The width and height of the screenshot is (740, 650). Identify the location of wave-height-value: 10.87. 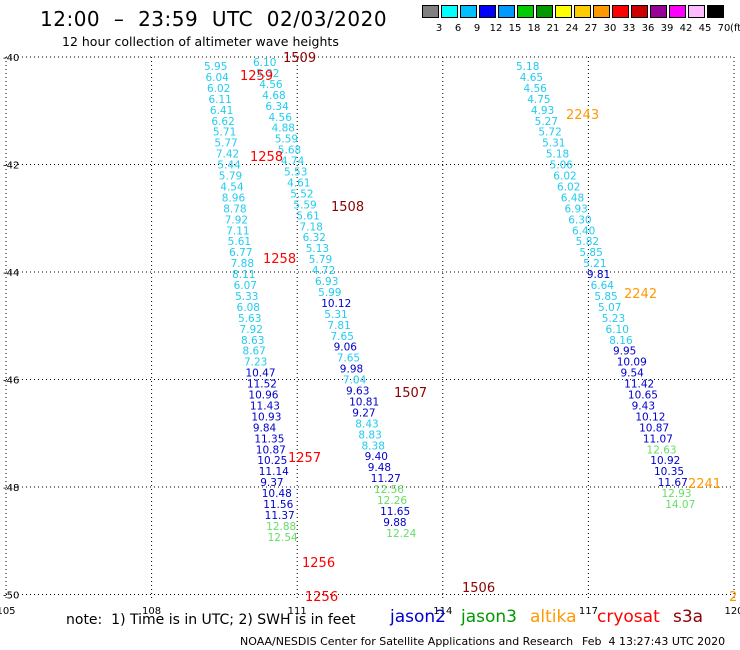
(271, 450).